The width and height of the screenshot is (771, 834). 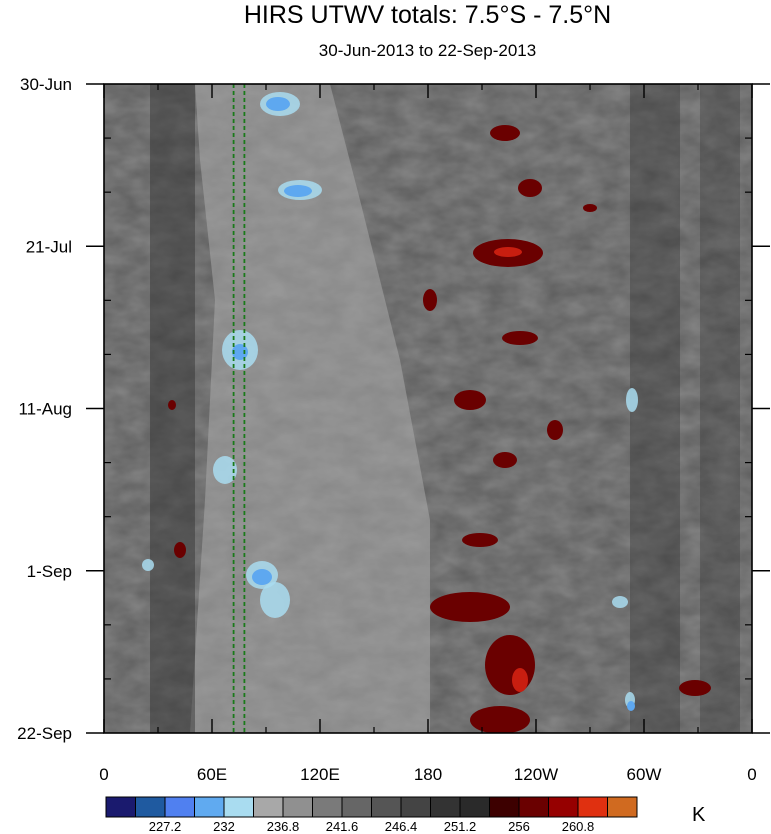 I want to click on x-tick-label: 180, so click(x=428, y=774).